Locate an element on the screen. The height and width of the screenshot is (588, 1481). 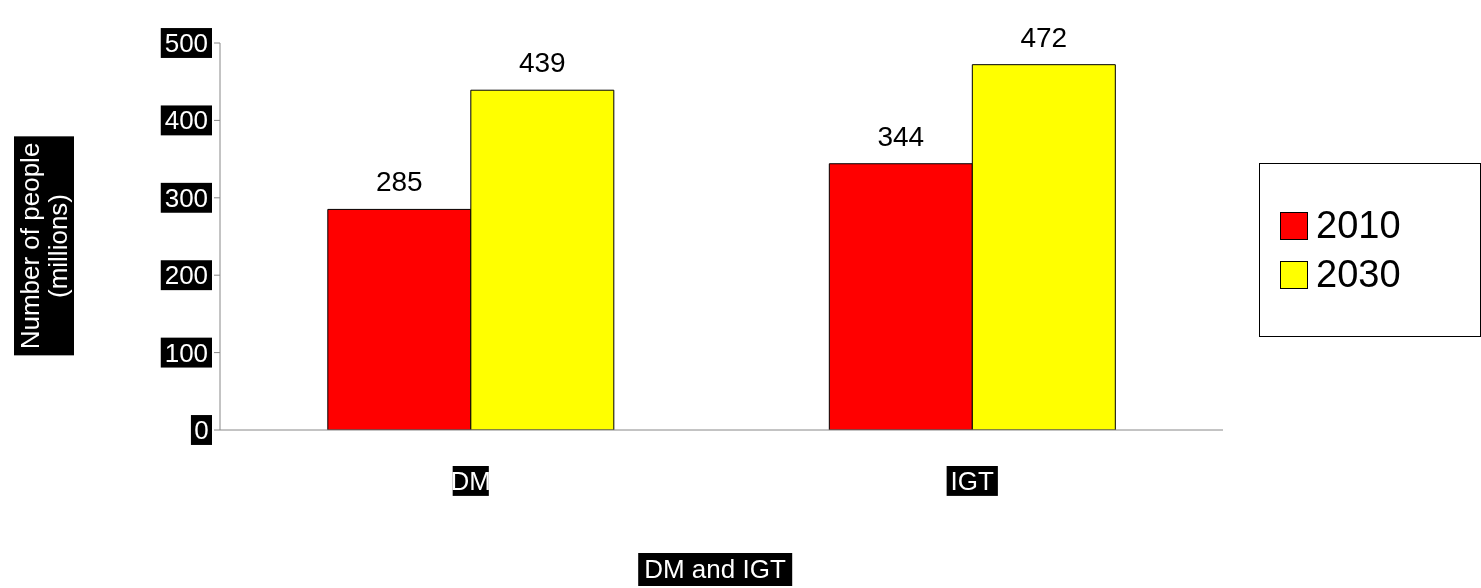
y-tick-label: 400 is located at coordinates (186, 120).